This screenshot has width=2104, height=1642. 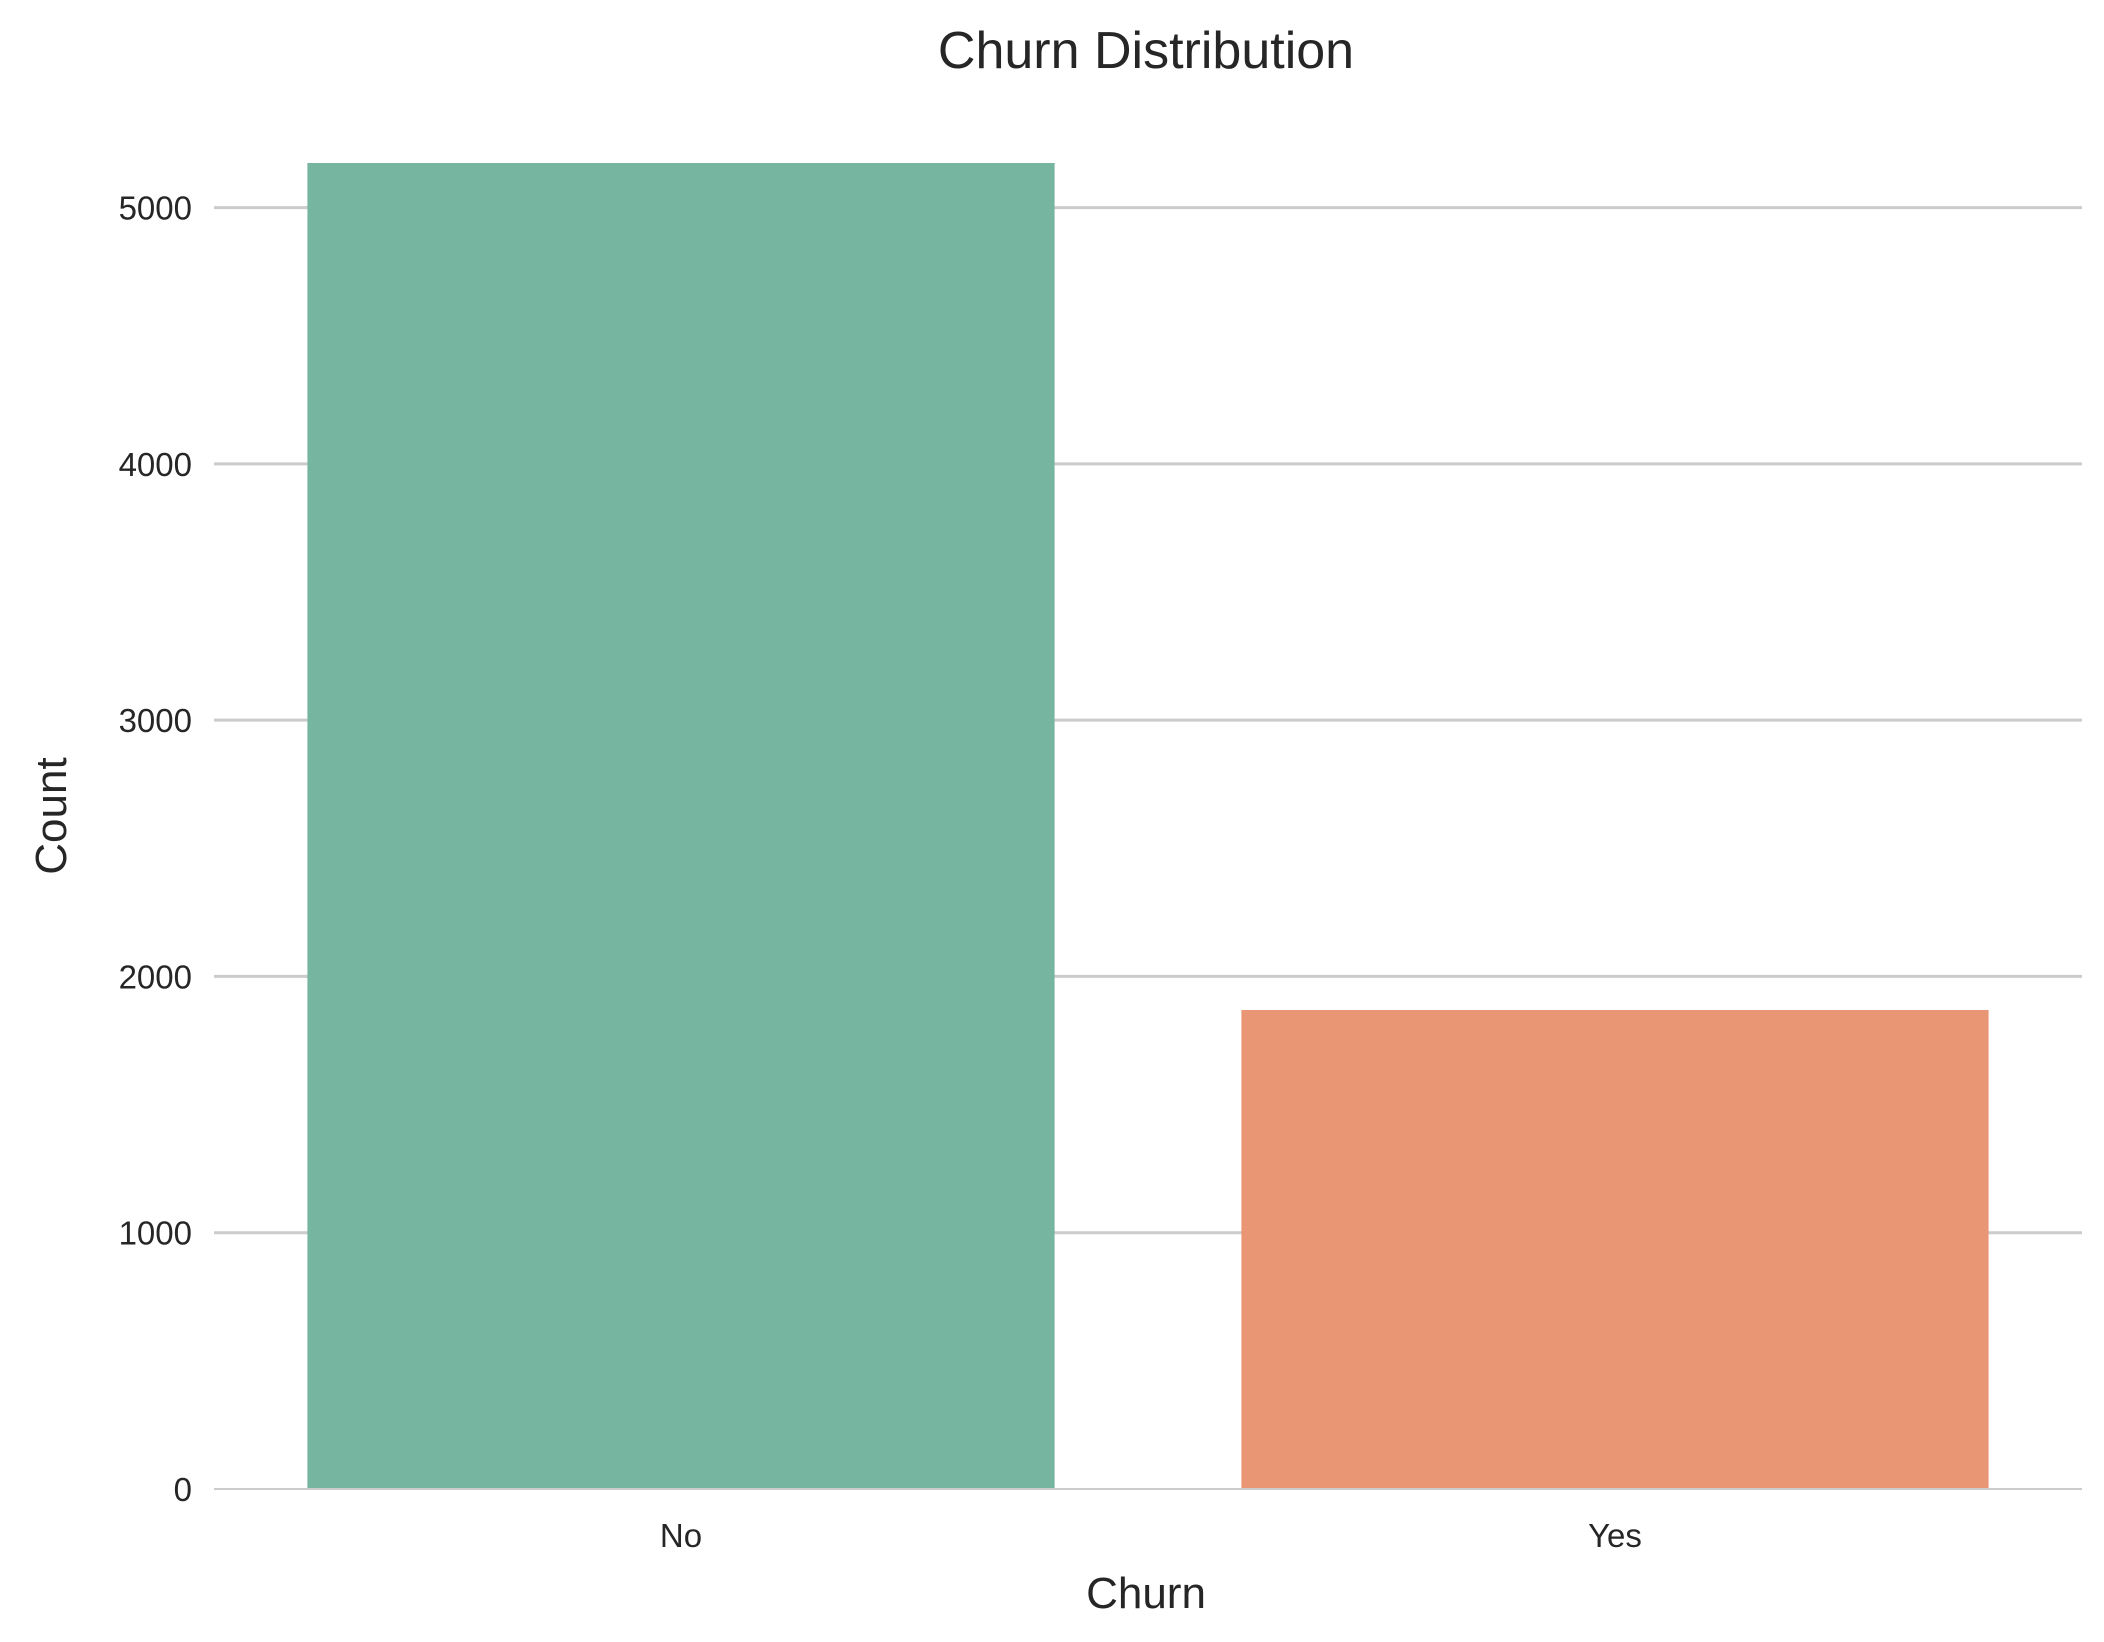 I want to click on y-tick-label: 4000, so click(x=155, y=464).